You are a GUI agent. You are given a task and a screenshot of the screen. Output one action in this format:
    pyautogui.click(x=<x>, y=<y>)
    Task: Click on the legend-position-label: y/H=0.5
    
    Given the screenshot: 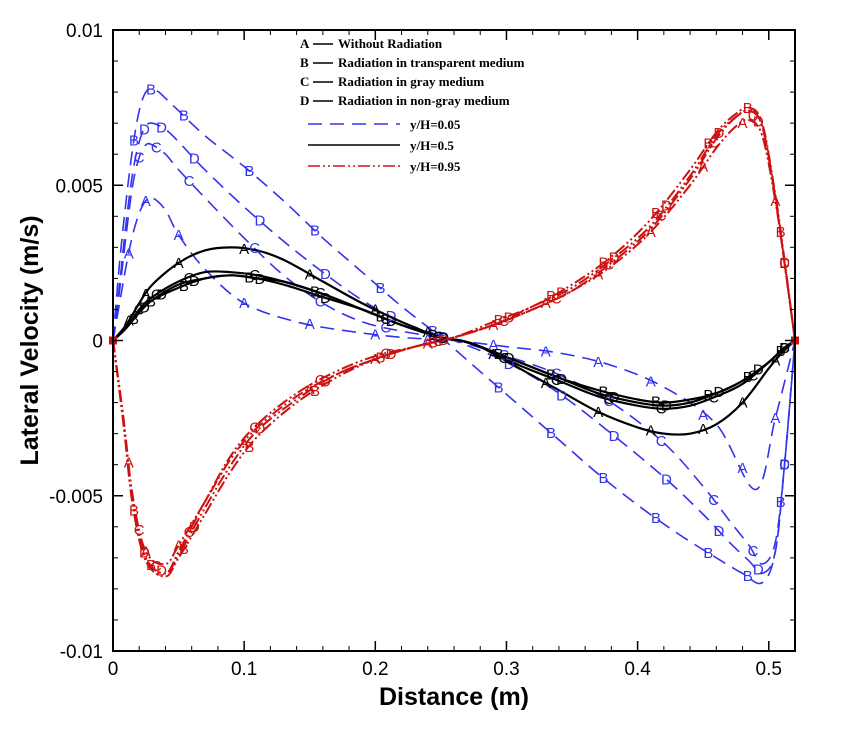 What is the action you would take?
    pyautogui.click(x=432, y=145)
    